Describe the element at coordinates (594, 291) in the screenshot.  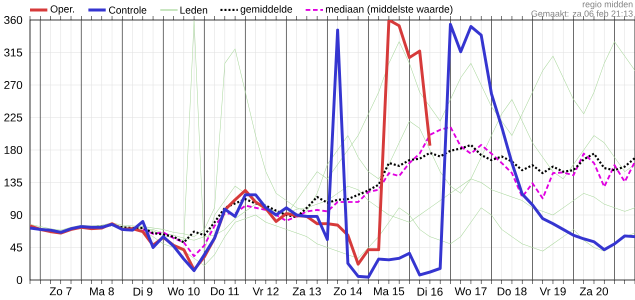
I see `x-tick-label: Za 20` at that location.